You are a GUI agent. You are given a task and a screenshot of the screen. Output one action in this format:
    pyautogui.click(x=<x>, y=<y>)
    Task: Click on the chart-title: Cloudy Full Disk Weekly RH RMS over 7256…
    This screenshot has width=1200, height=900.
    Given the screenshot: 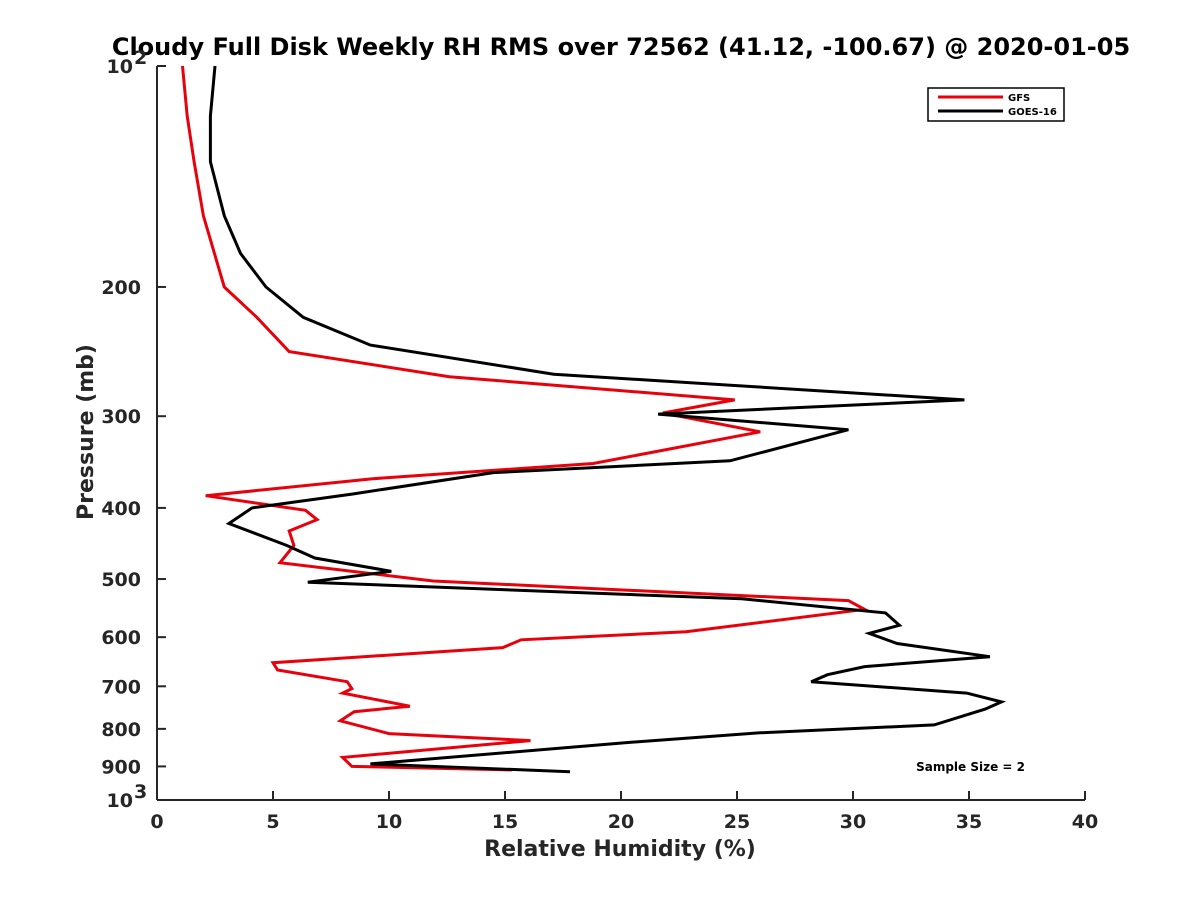 What is the action you would take?
    pyautogui.click(x=621, y=47)
    